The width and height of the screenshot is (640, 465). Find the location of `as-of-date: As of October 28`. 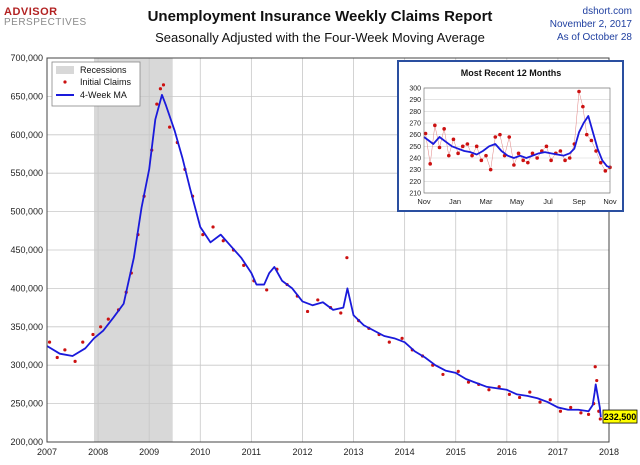

as-of-date: As of October 28 is located at coordinates (594, 37).